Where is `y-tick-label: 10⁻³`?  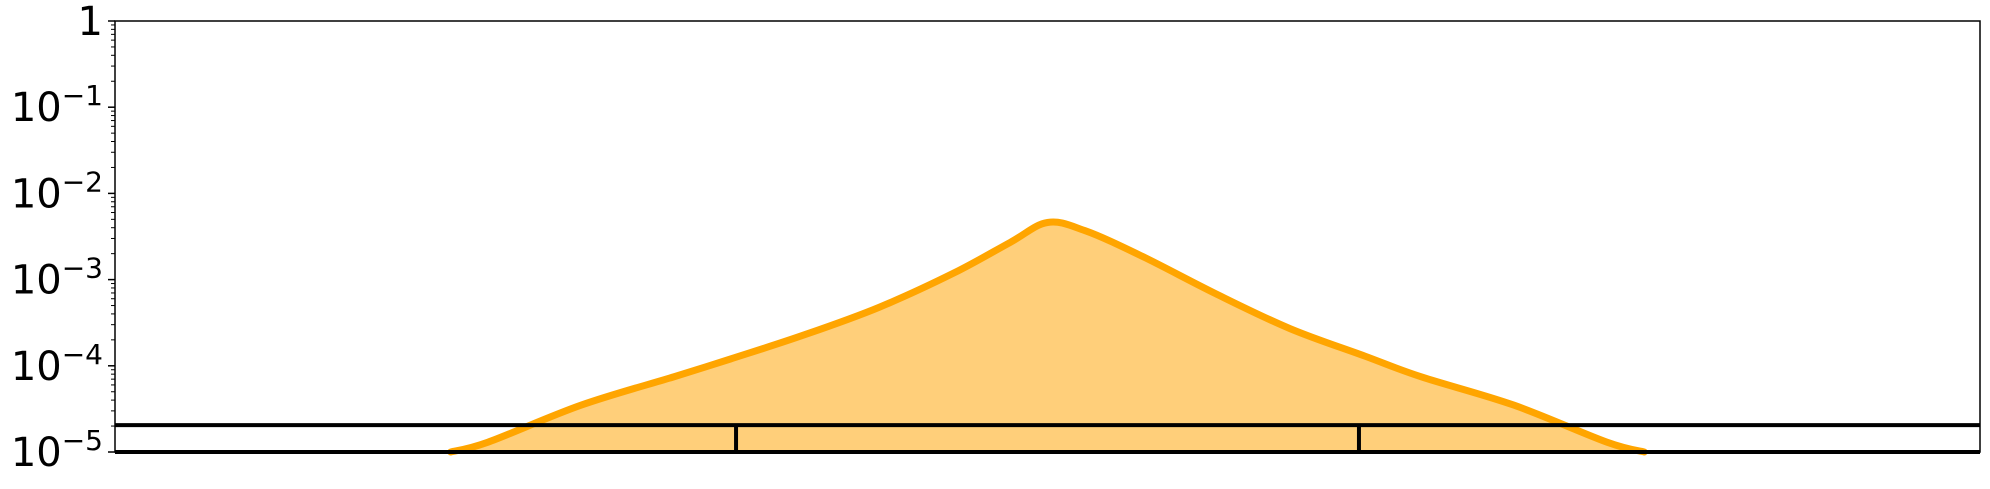
y-tick-label: 10⁻³ is located at coordinates (57, 278).